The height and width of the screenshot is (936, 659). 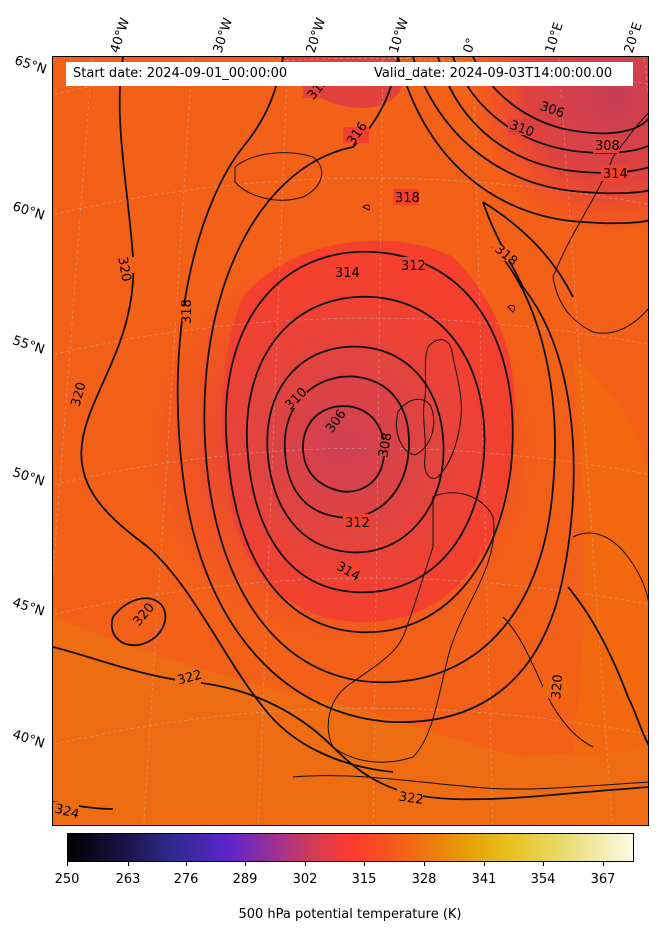 What do you see at coordinates (399, 35) in the screenshot?
I see `lon-label-10w: 10°W` at bounding box center [399, 35].